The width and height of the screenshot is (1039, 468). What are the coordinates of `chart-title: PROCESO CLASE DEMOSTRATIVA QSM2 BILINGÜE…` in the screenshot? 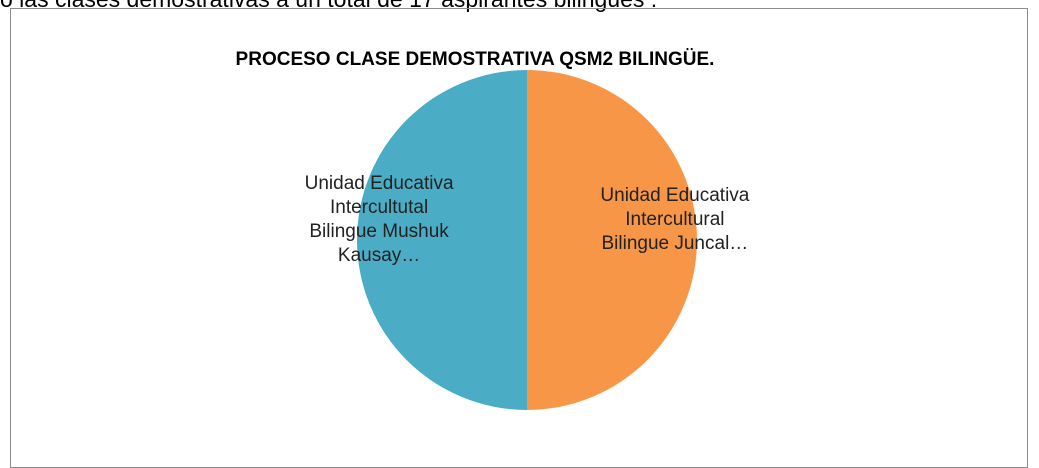 It's located at (475, 59).